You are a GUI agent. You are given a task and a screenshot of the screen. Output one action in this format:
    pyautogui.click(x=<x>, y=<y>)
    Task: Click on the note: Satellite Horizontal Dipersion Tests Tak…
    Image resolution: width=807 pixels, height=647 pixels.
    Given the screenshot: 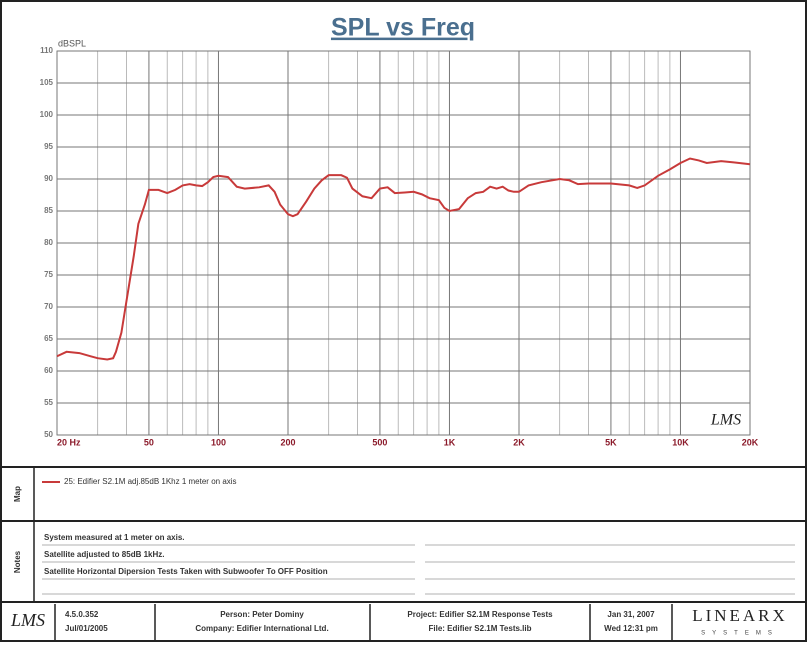 What is the action you would take?
    pyautogui.click(x=186, y=571)
    